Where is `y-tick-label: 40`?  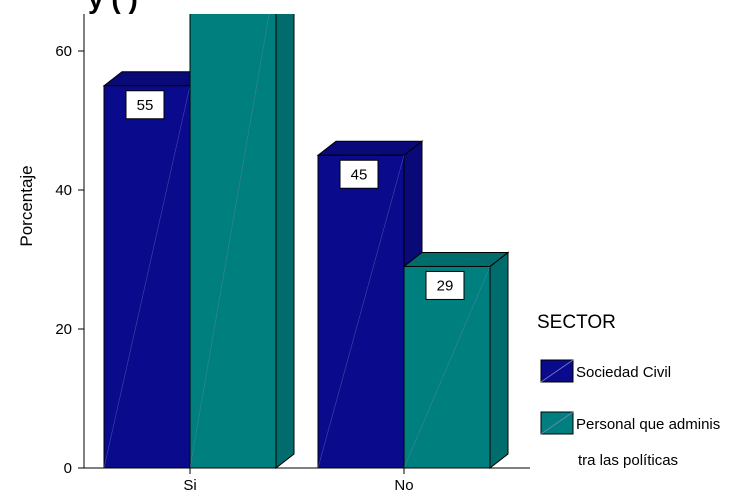 y-tick-label: 40 is located at coordinates (63, 190).